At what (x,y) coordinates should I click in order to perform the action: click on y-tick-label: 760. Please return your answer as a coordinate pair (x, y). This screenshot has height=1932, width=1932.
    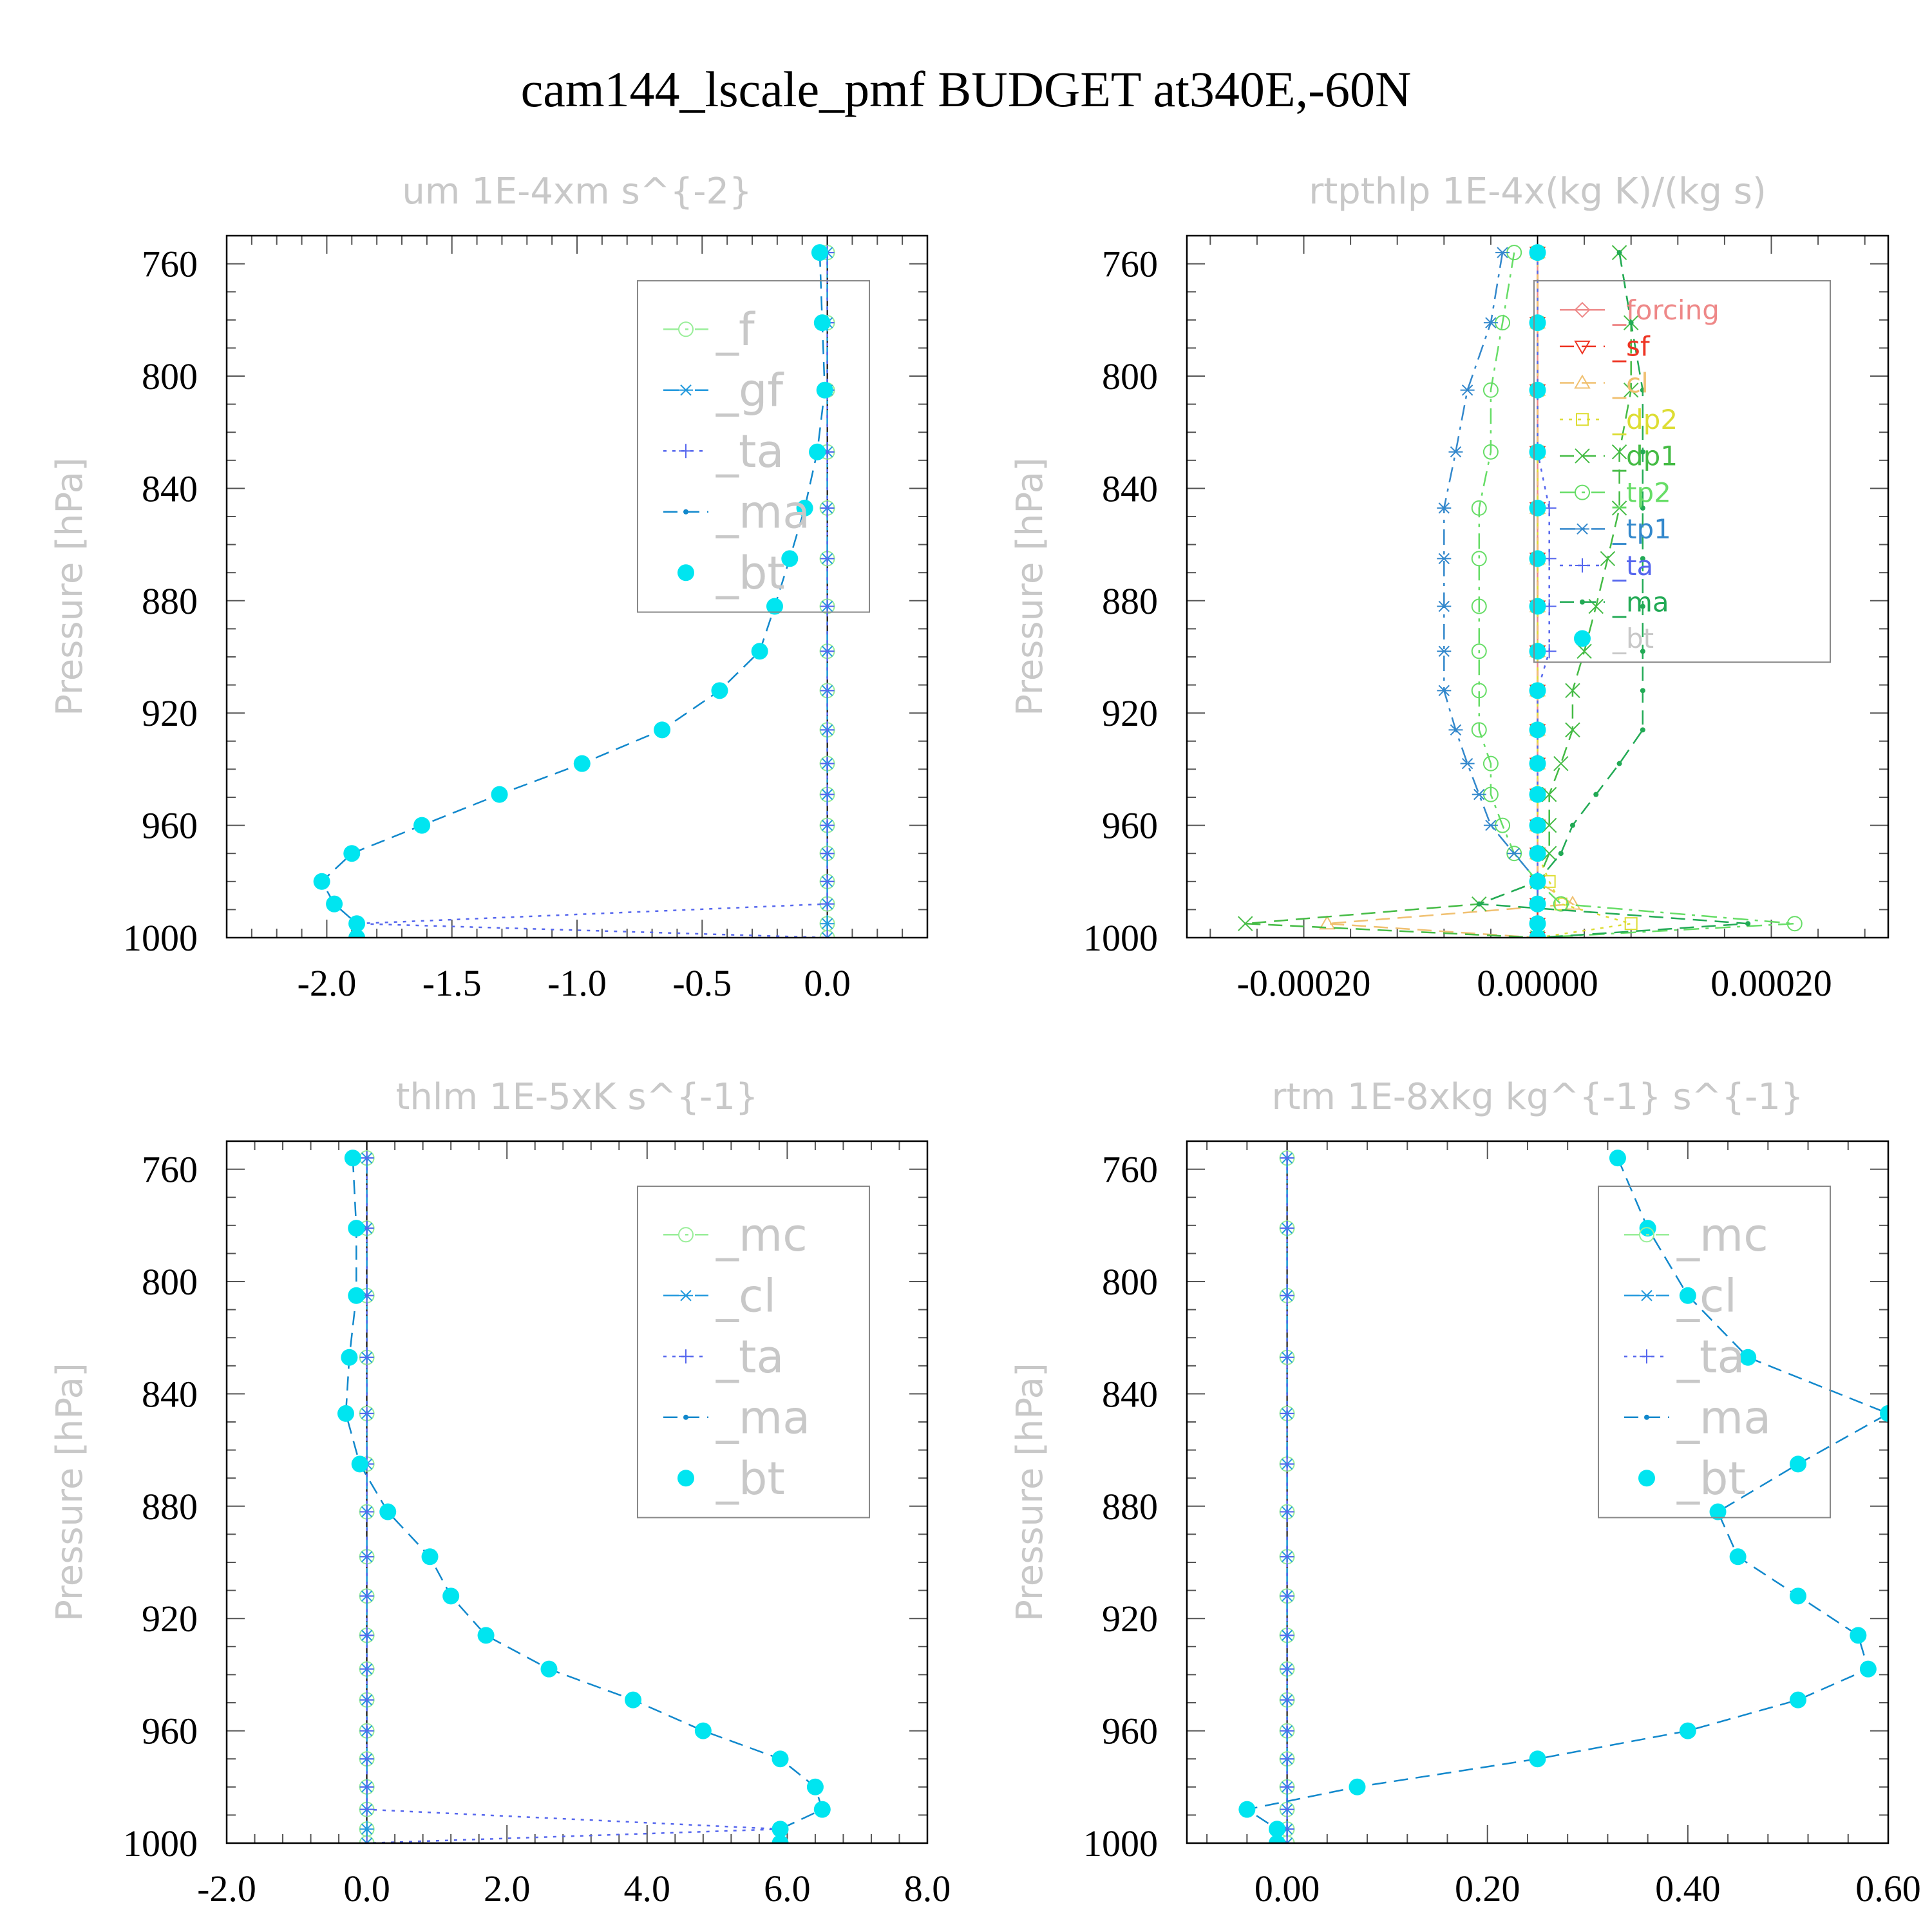
    Looking at the image, I should click on (1130, 1170).